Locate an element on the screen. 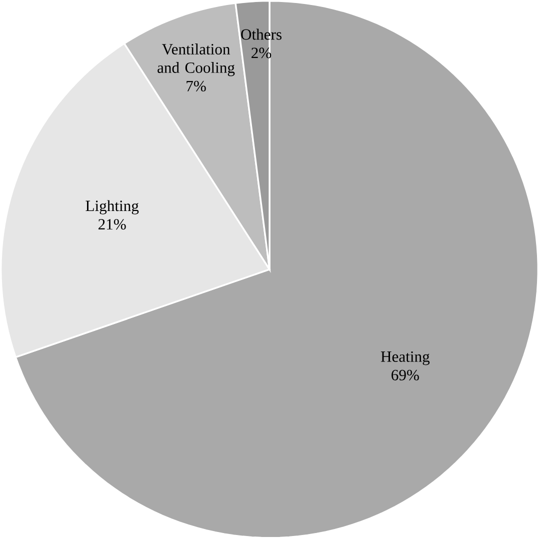 This screenshot has height=539, width=539. data-label: 21% is located at coordinates (112, 224).